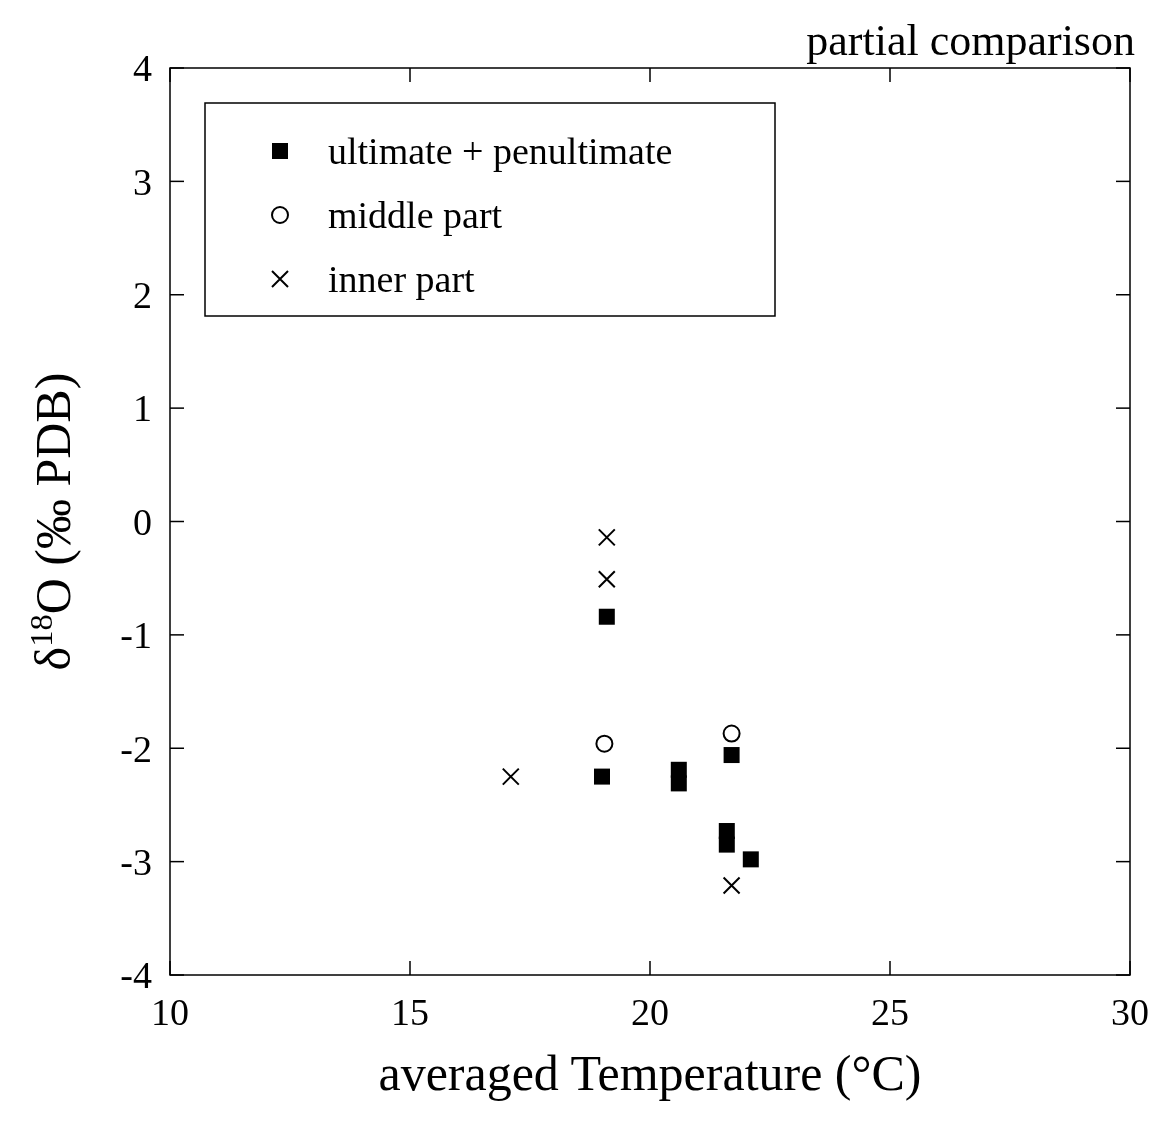 The height and width of the screenshot is (1130, 1158). Describe the element at coordinates (170, 1012) in the screenshot. I see `x-tick-label: 10` at that location.